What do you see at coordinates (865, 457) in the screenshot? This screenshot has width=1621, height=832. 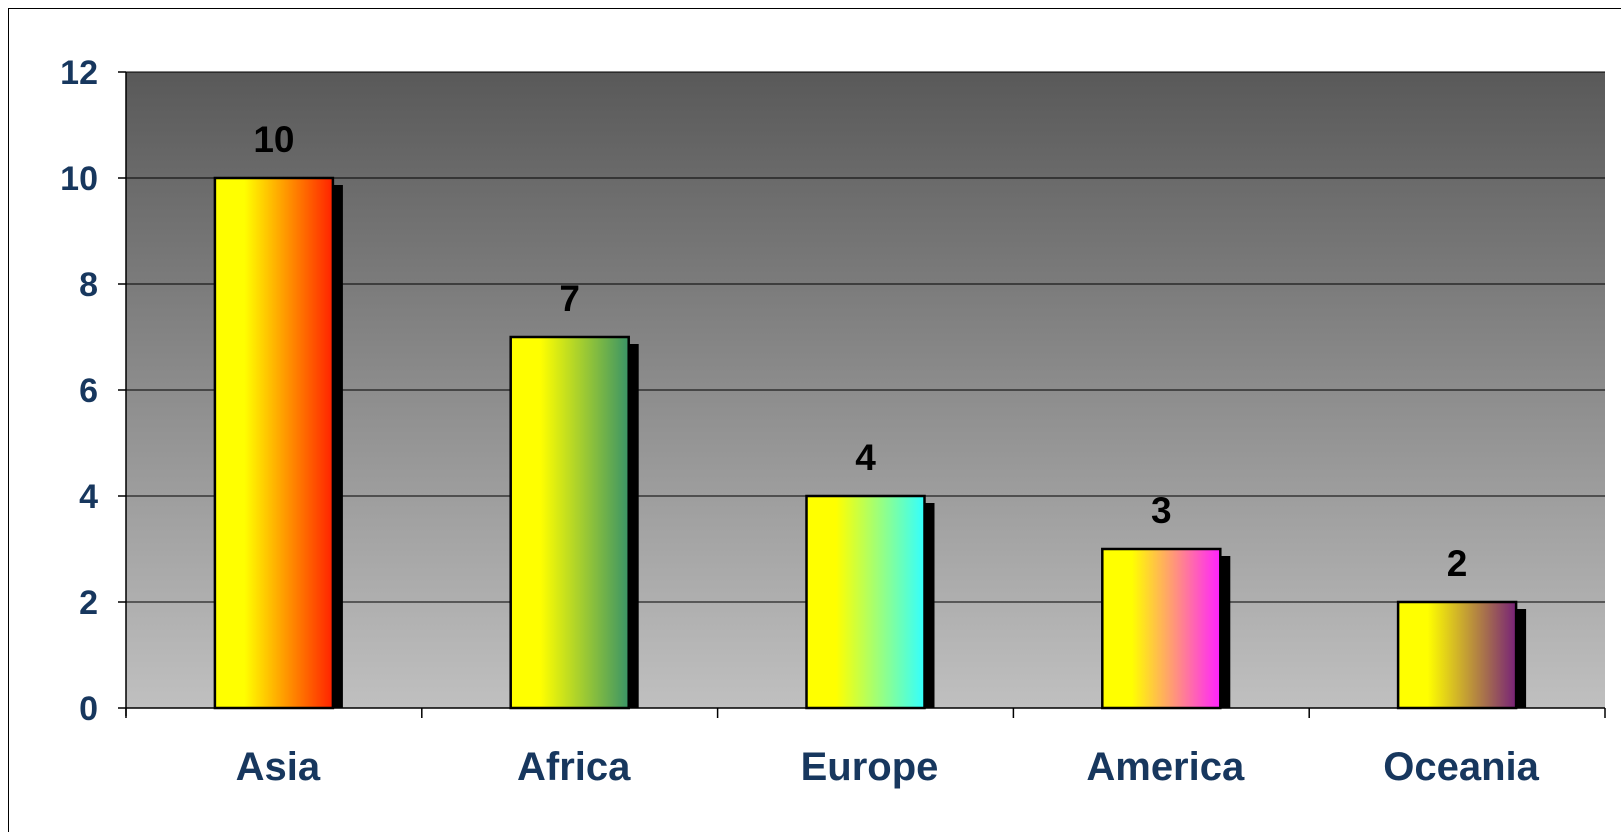 I see `data-label: 4` at bounding box center [865, 457].